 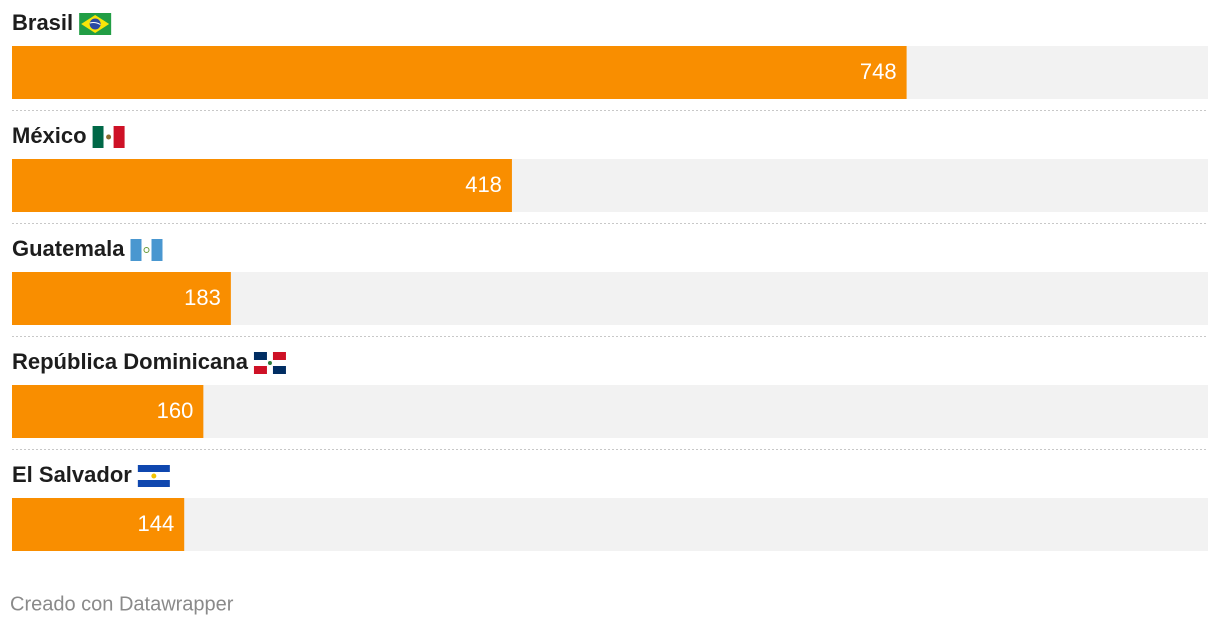 What do you see at coordinates (182, 250) in the screenshot?
I see `flags` at bounding box center [182, 250].